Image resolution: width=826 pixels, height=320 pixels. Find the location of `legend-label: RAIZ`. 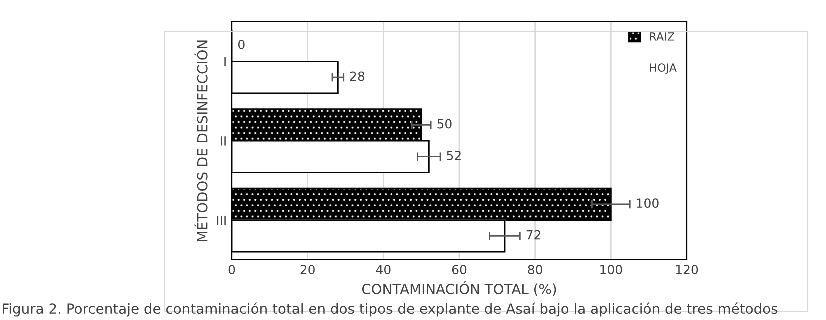

legend-label: RAIZ is located at coordinates (662, 36).